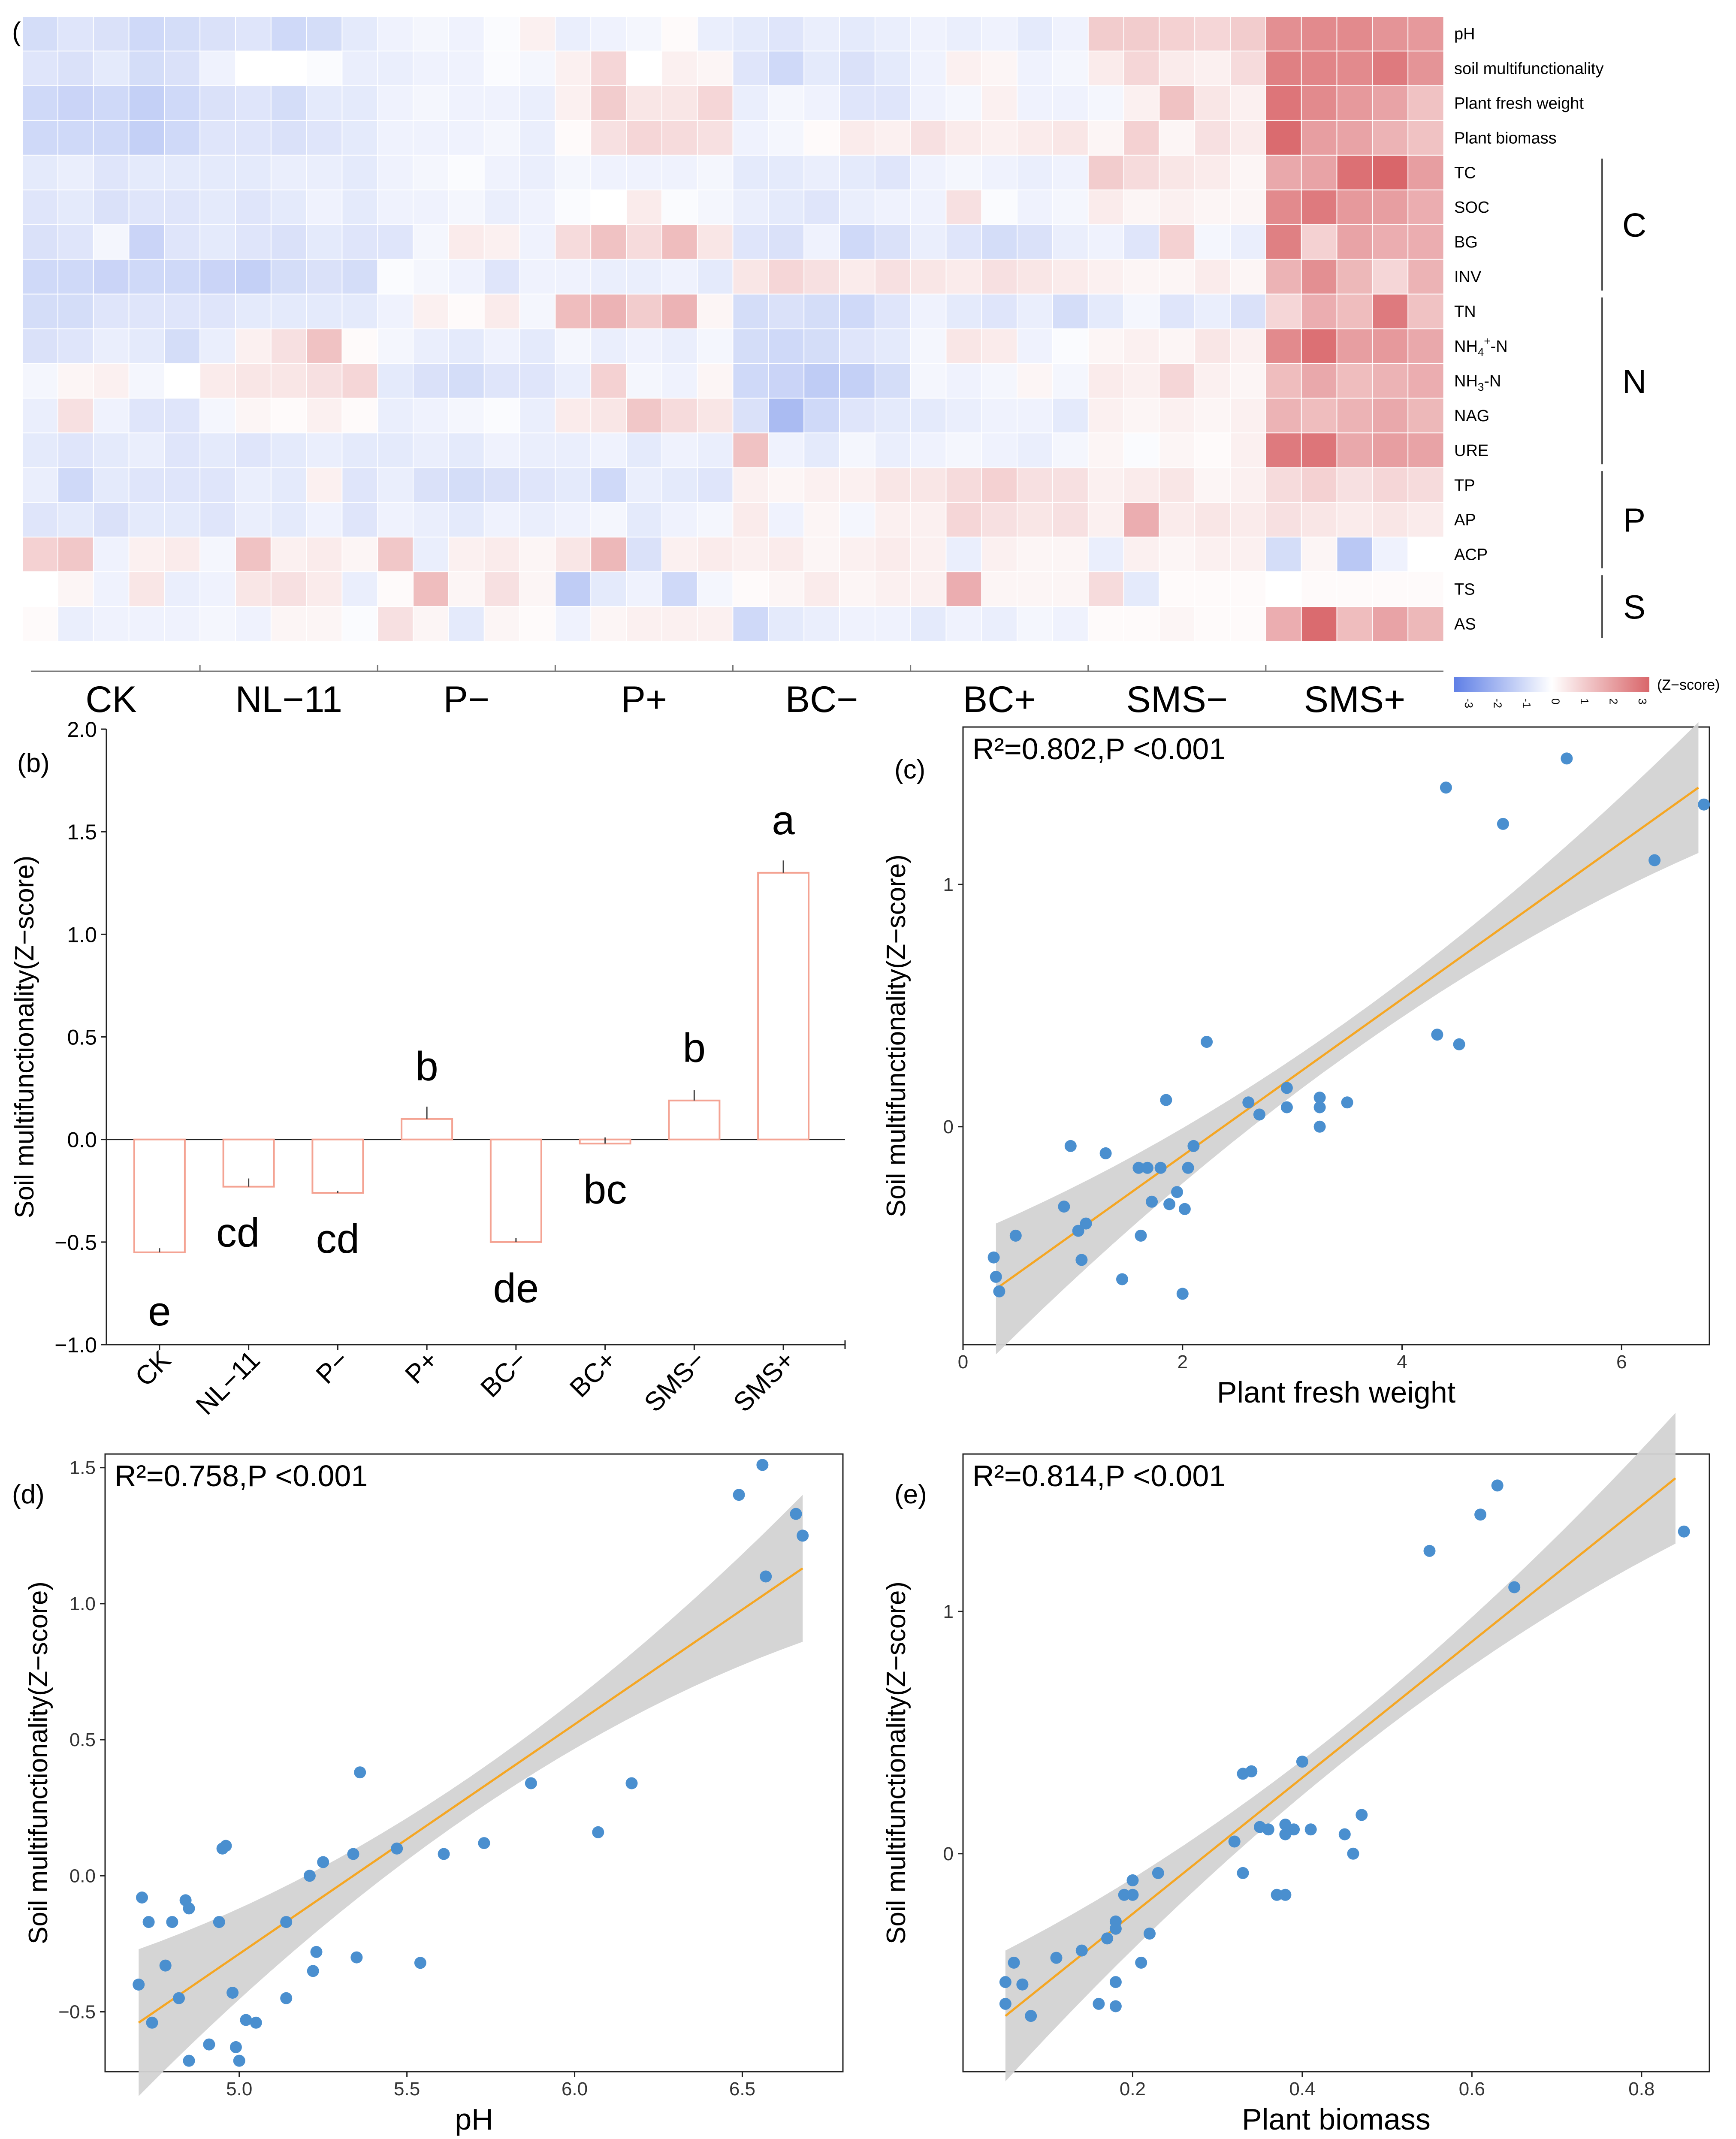  I want to click on y-tick-label: 1.0, so click(82, 1603).